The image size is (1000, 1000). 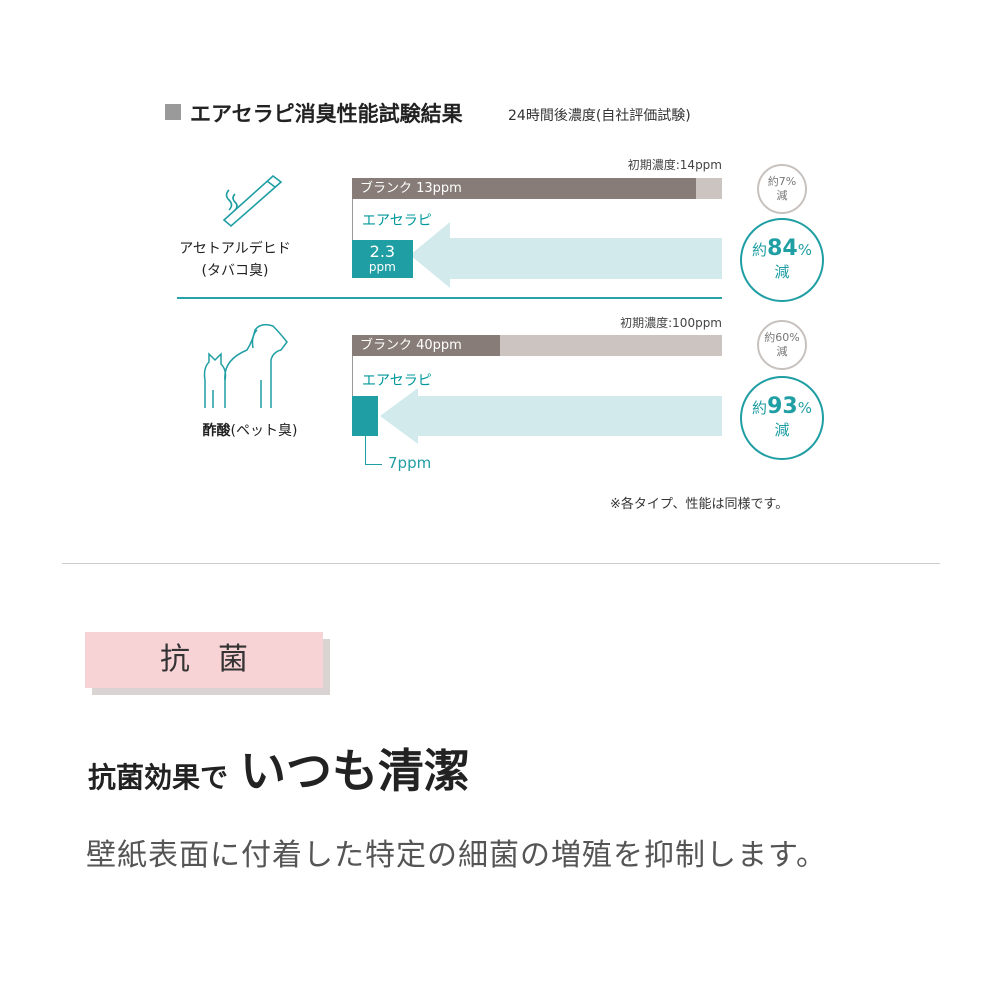 I want to click on category-name: アセトアルデヒド, so click(x=235, y=249).